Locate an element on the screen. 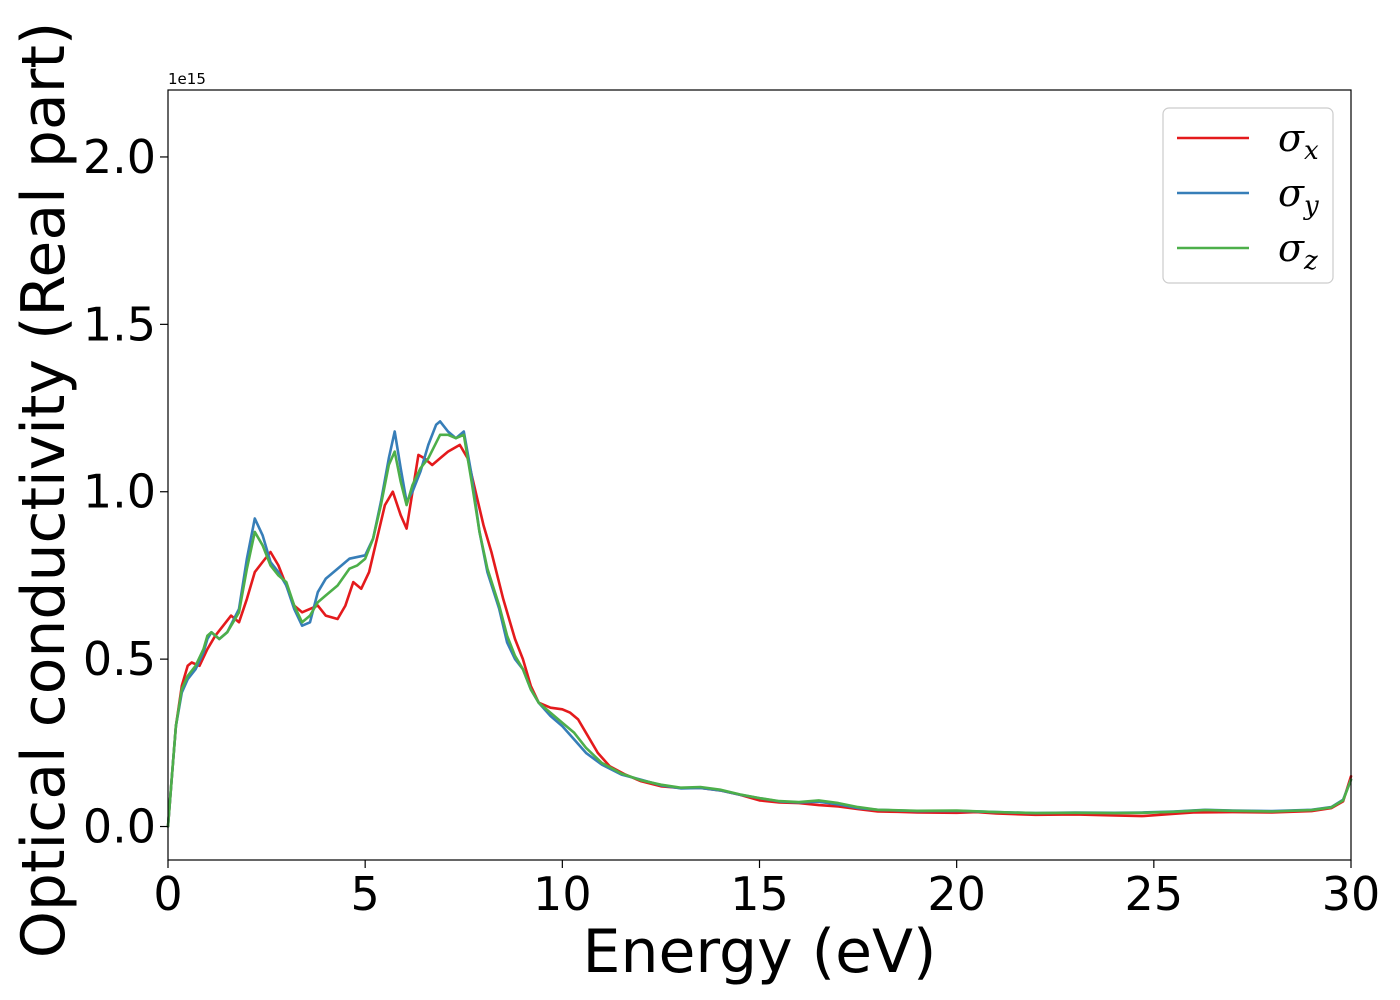  y-axis-label: Optical conductivity (Real part) is located at coordinates (44, 490).